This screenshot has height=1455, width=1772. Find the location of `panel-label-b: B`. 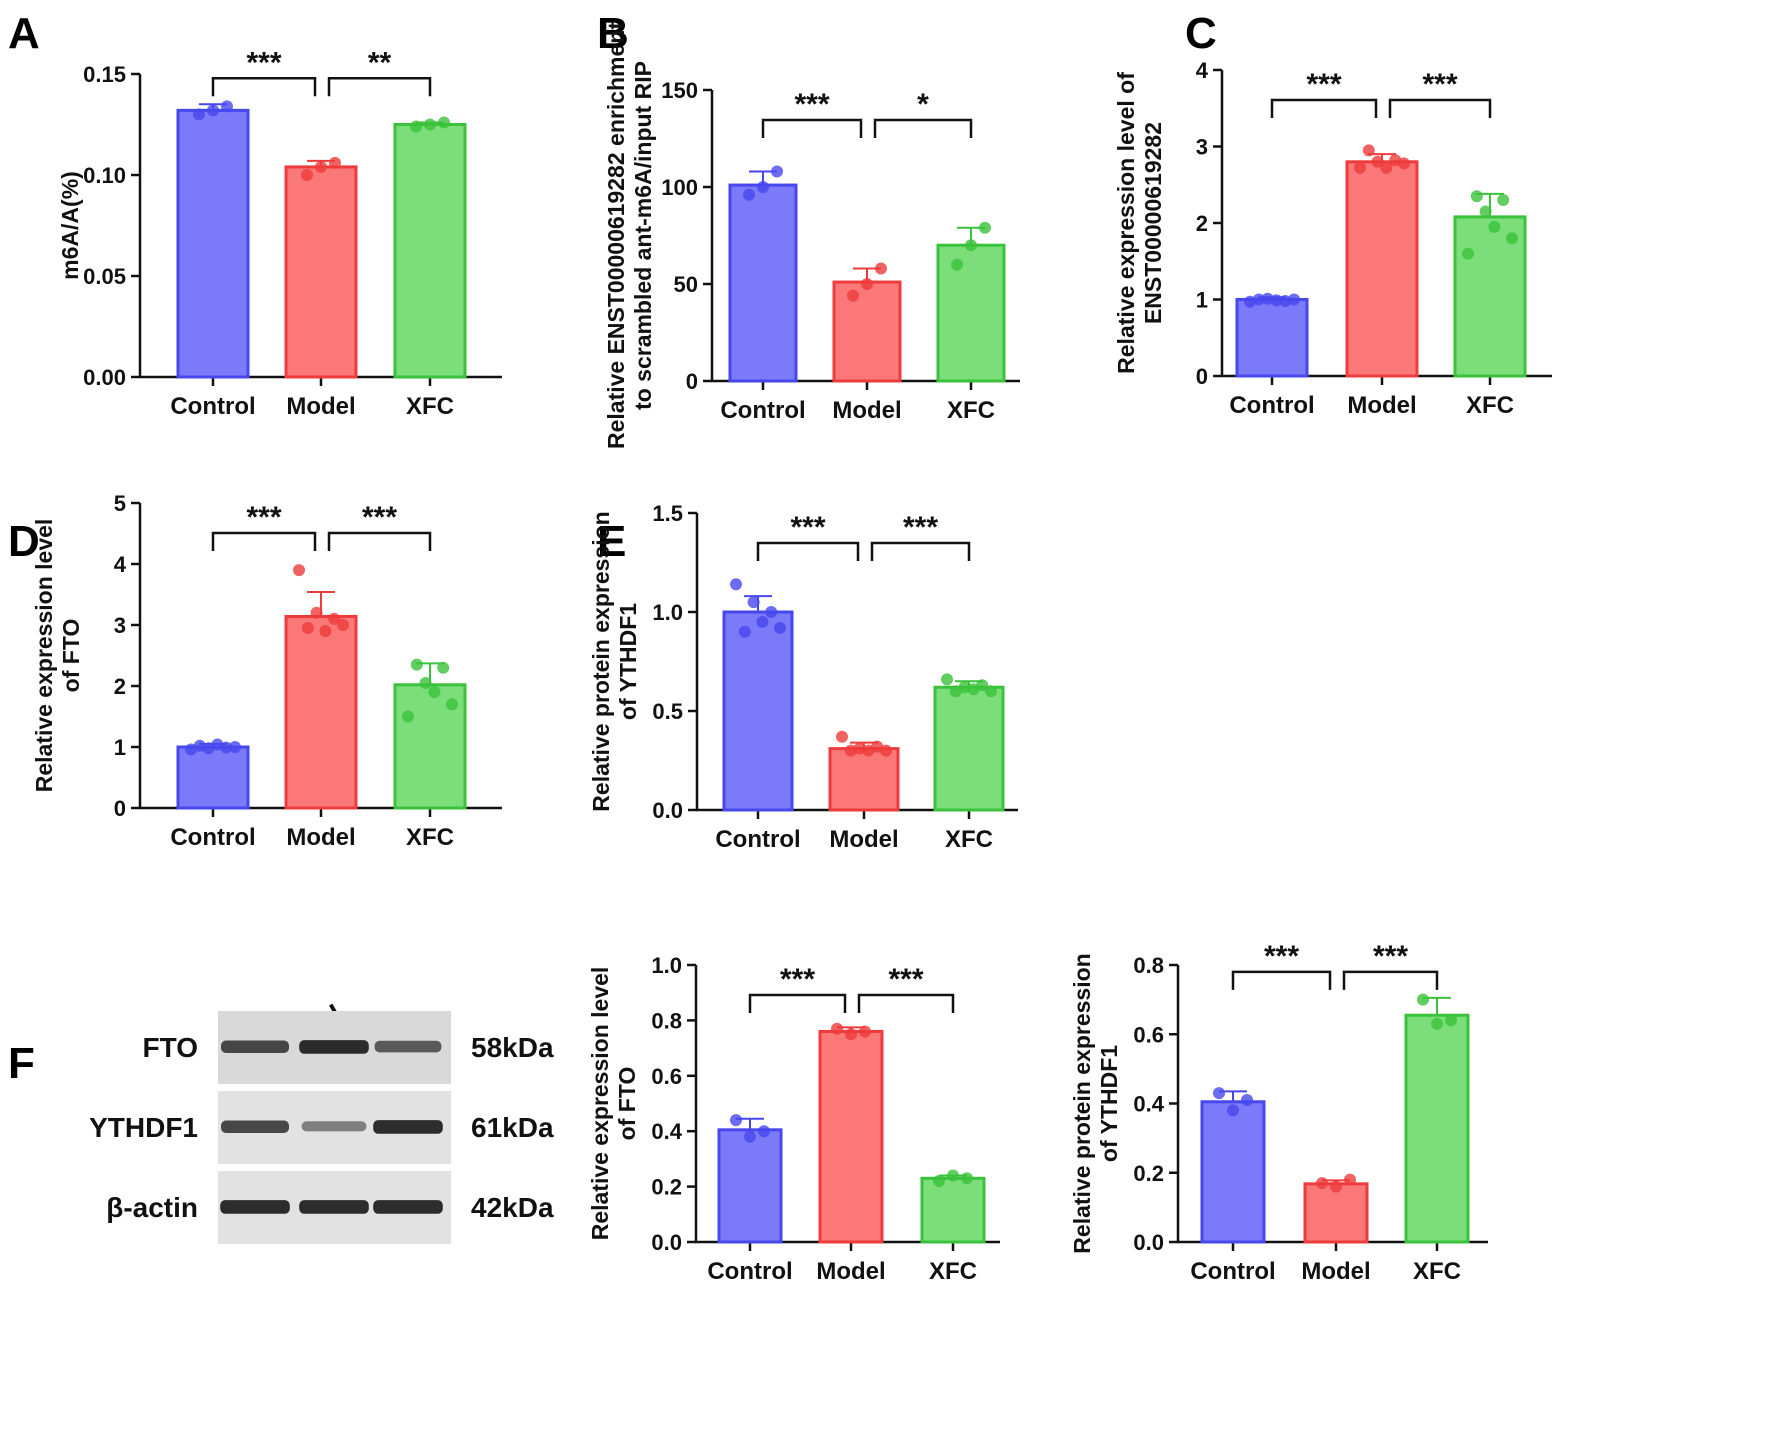

panel-label-b: B is located at coordinates (613, 33).